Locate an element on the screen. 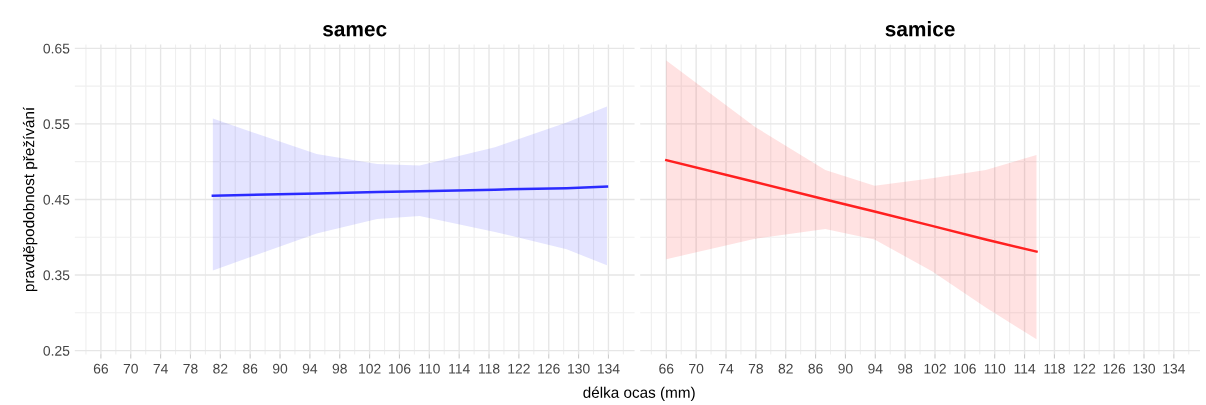  chart-title: samec is located at coordinates (354, 31).